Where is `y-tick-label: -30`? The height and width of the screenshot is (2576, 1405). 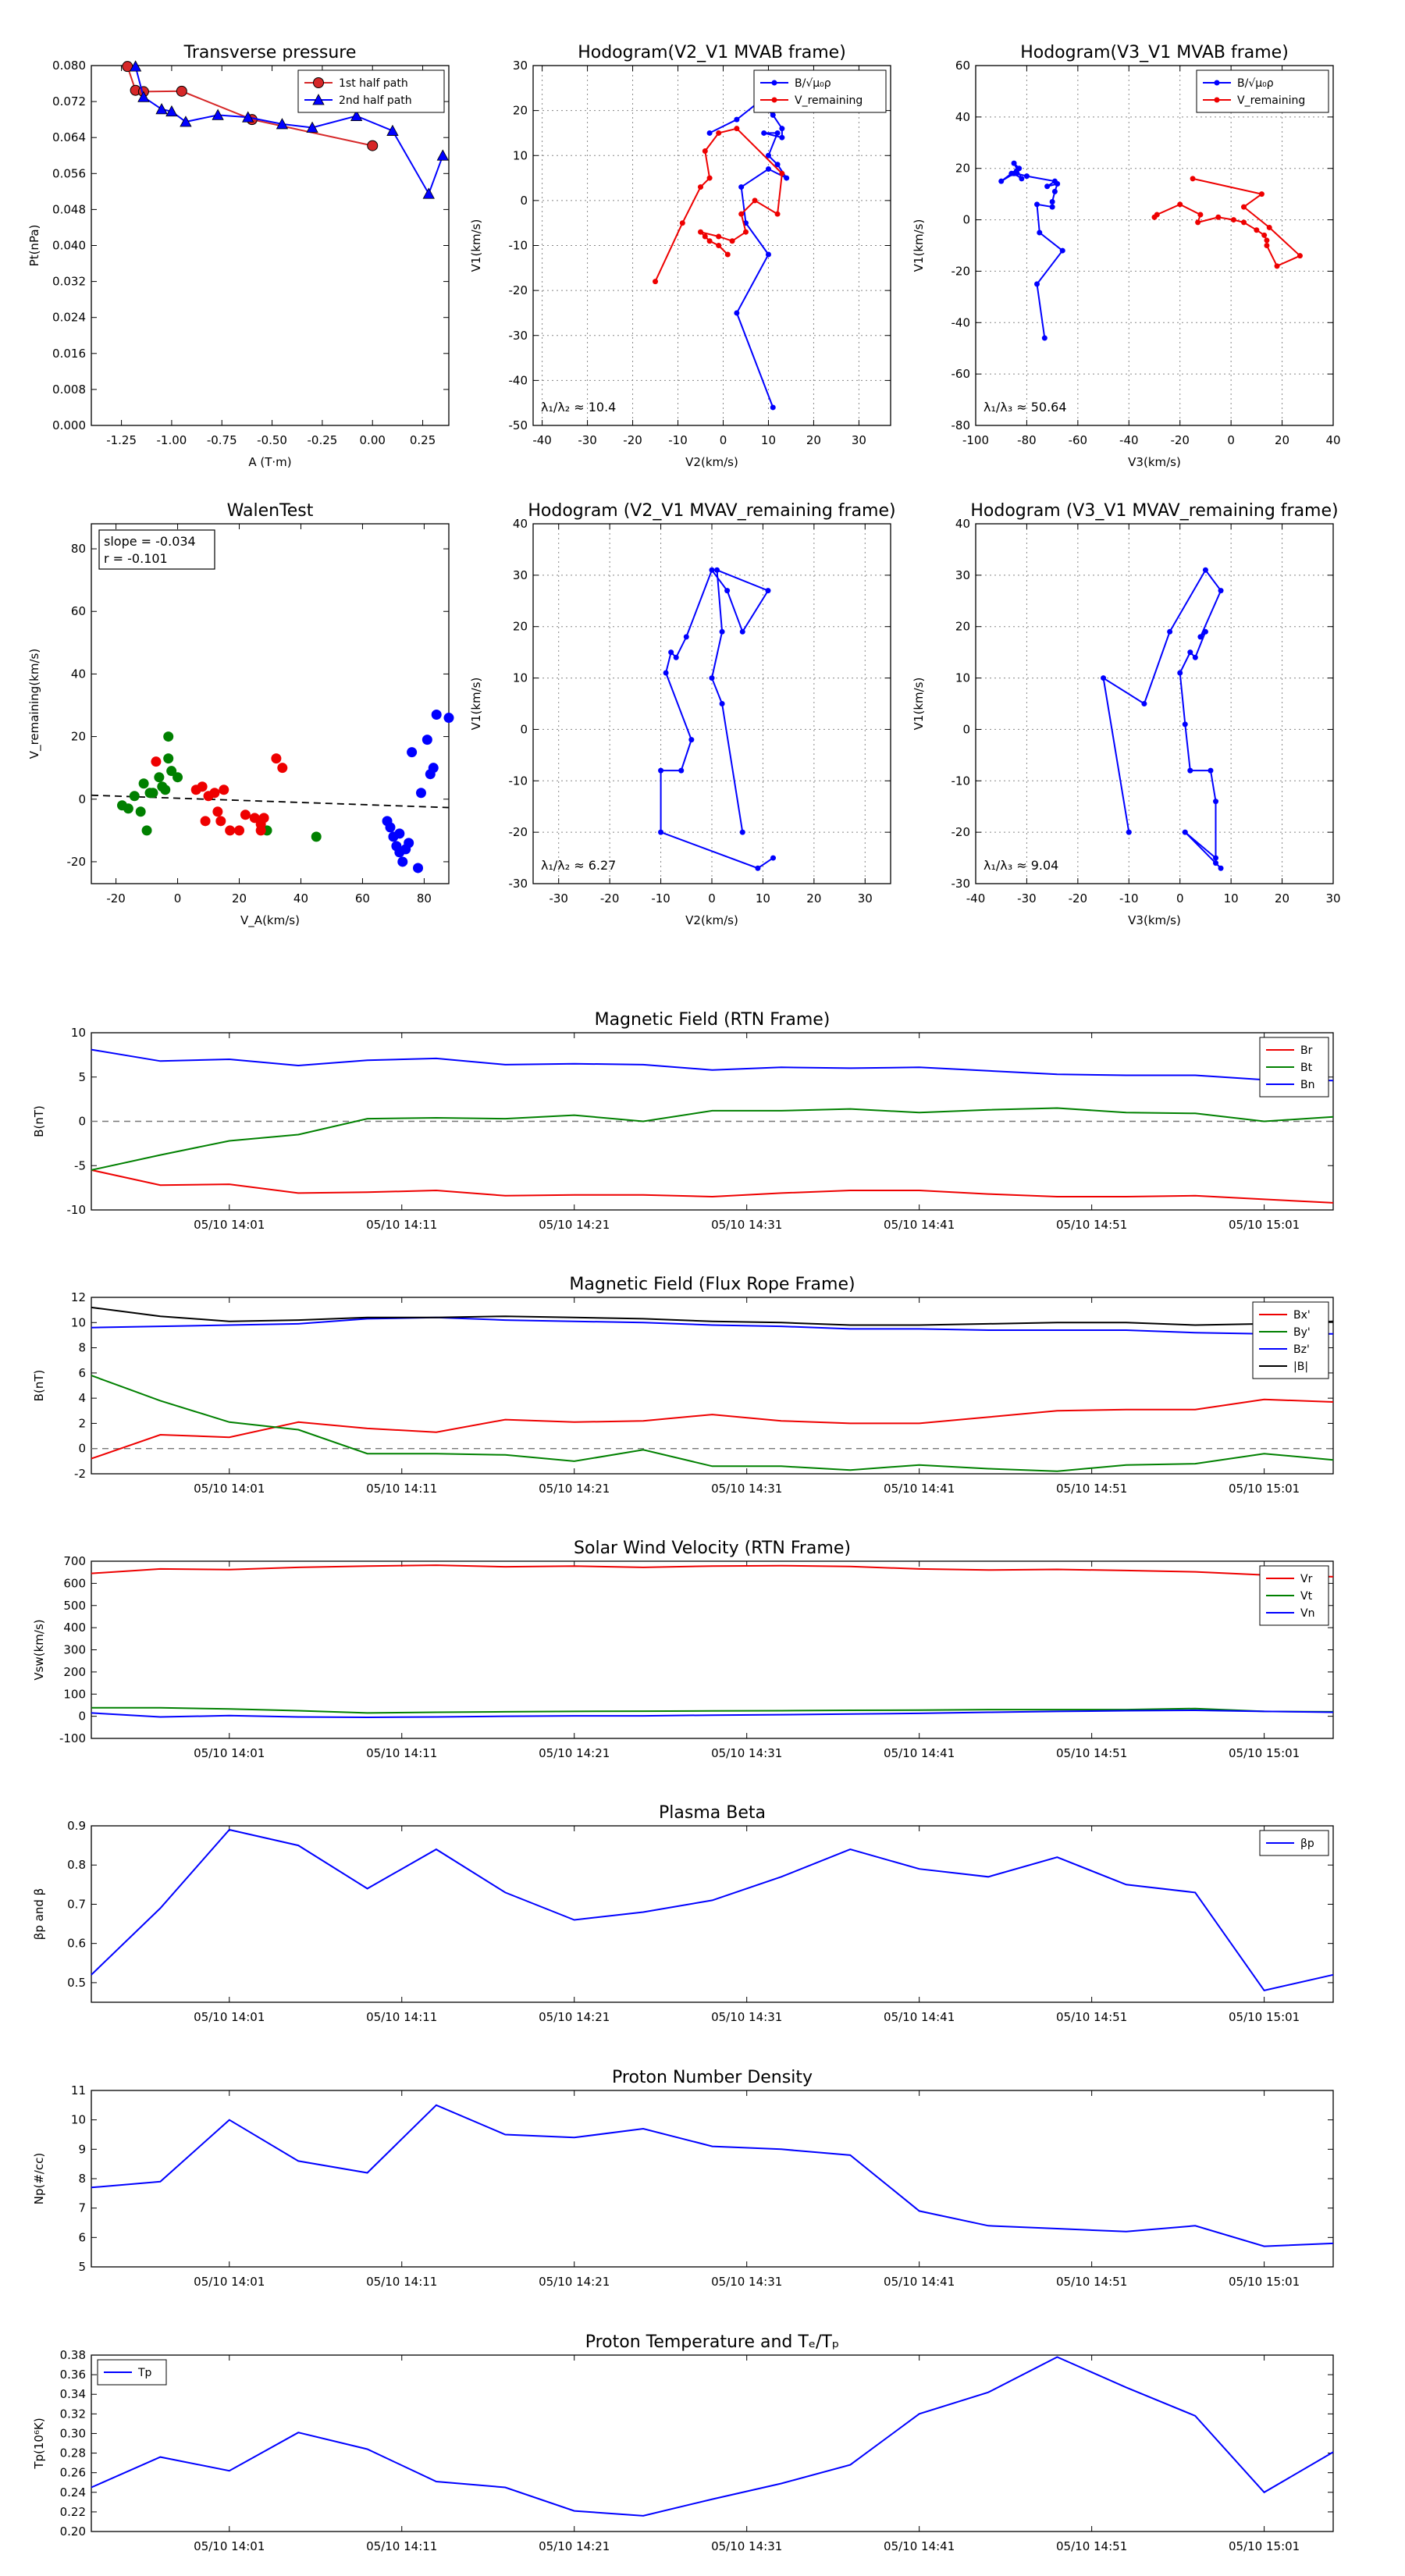 y-tick-label: -30 is located at coordinates (518, 884).